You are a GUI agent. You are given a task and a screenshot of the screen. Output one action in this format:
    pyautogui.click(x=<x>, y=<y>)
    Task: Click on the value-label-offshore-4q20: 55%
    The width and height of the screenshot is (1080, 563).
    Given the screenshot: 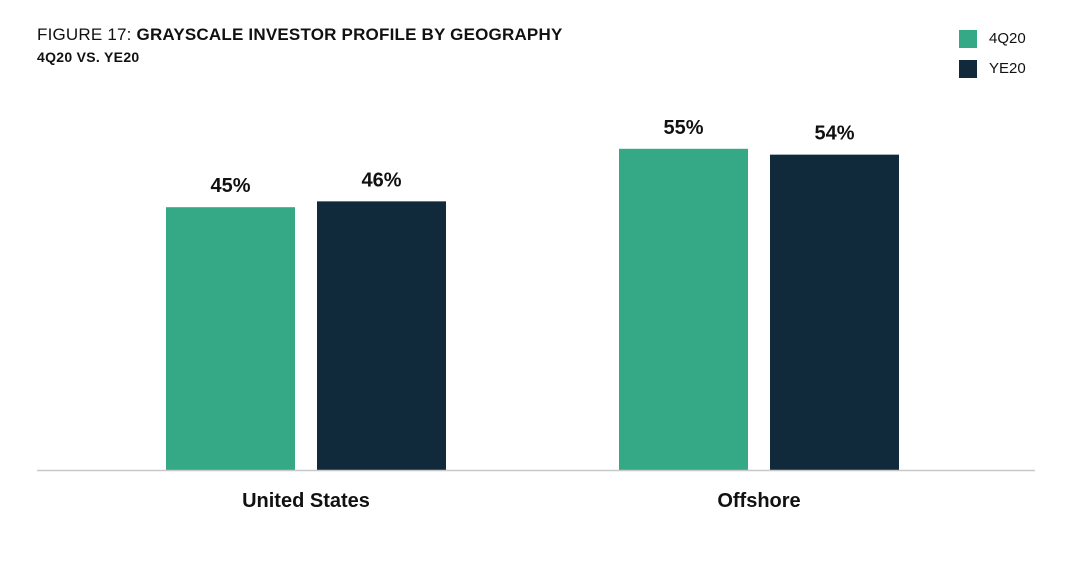 What is the action you would take?
    pyautogui.click(x=683, y=128)
    